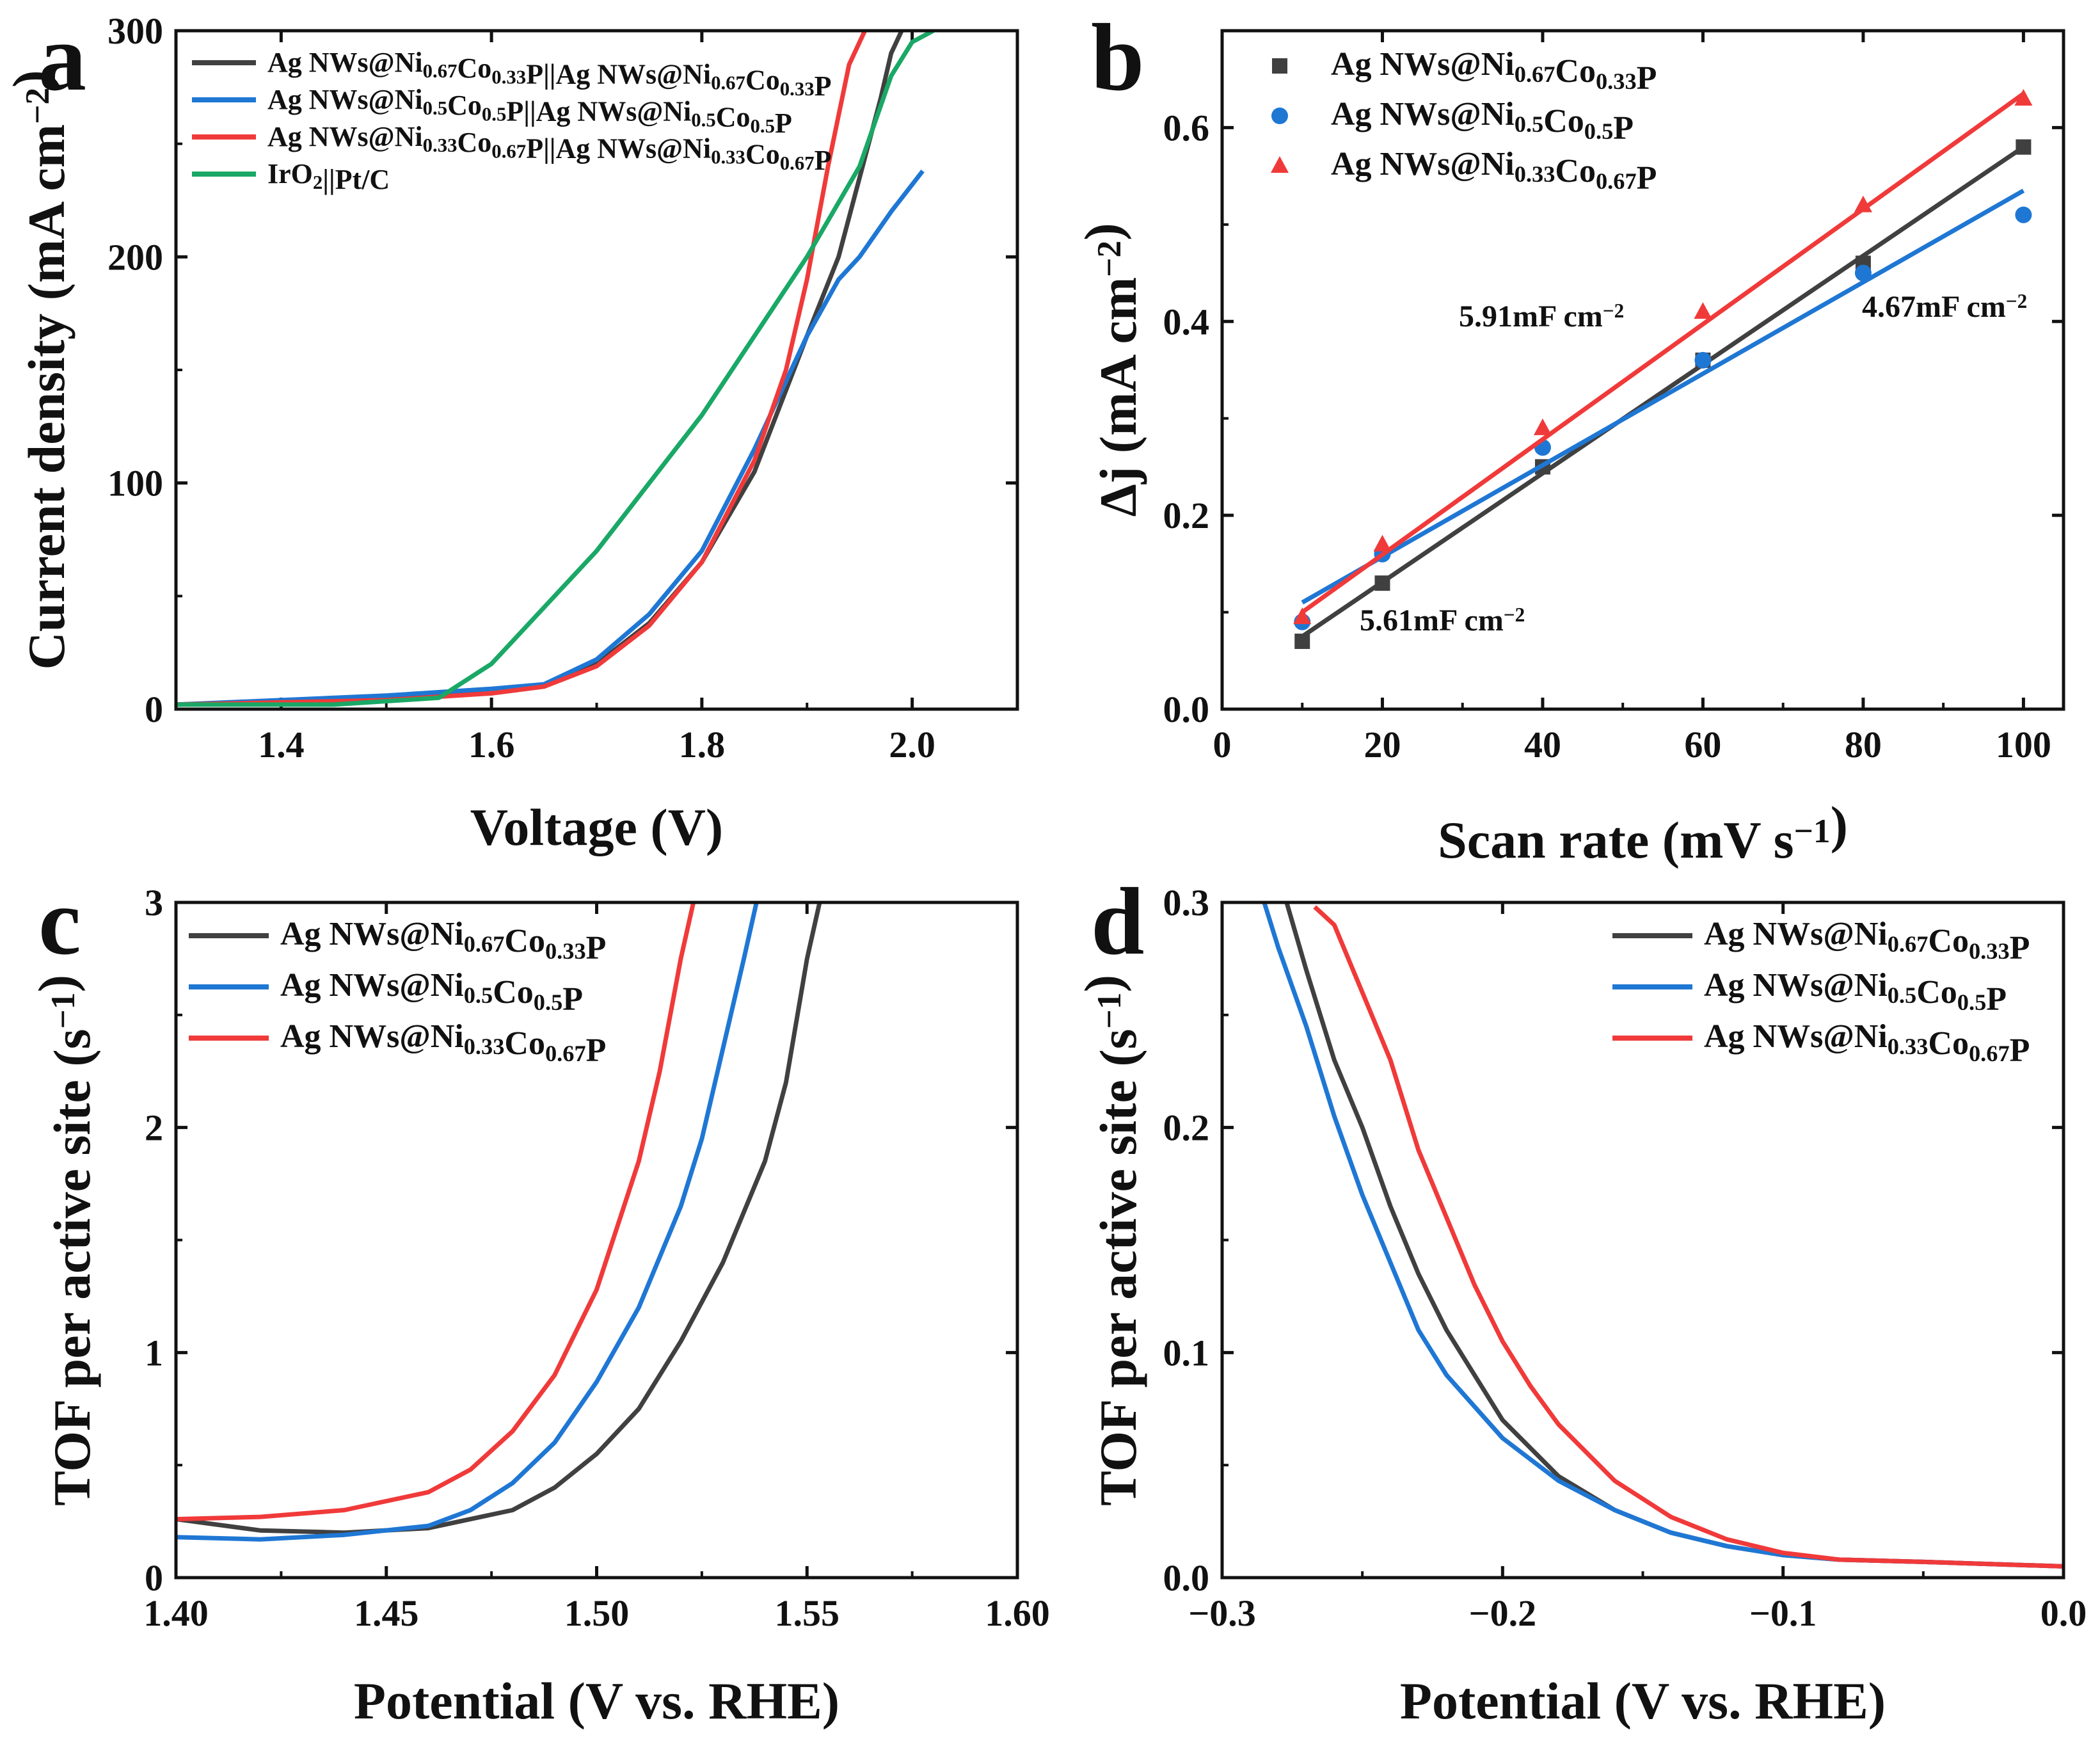 Image resolution: width=2100 pixels, height=1737 pixels. Describe the element at coordinates (1118, 921) in the screenshot. I see `panel-letter: d` at that location.